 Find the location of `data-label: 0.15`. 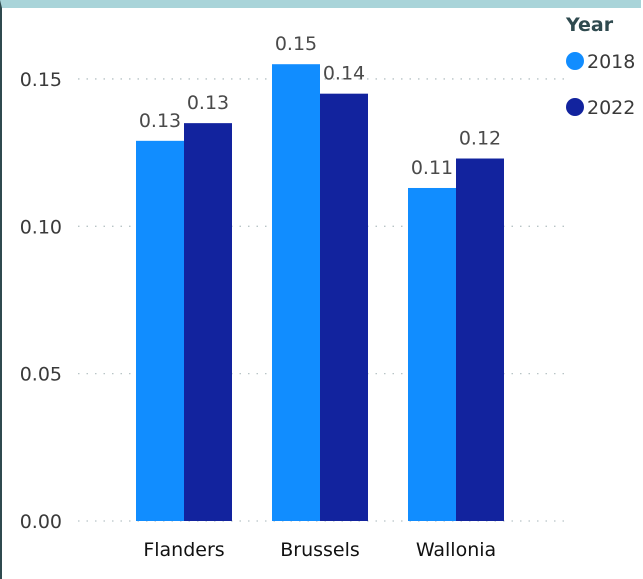

data-label: 0.15 is located at coordinates (296, 44).